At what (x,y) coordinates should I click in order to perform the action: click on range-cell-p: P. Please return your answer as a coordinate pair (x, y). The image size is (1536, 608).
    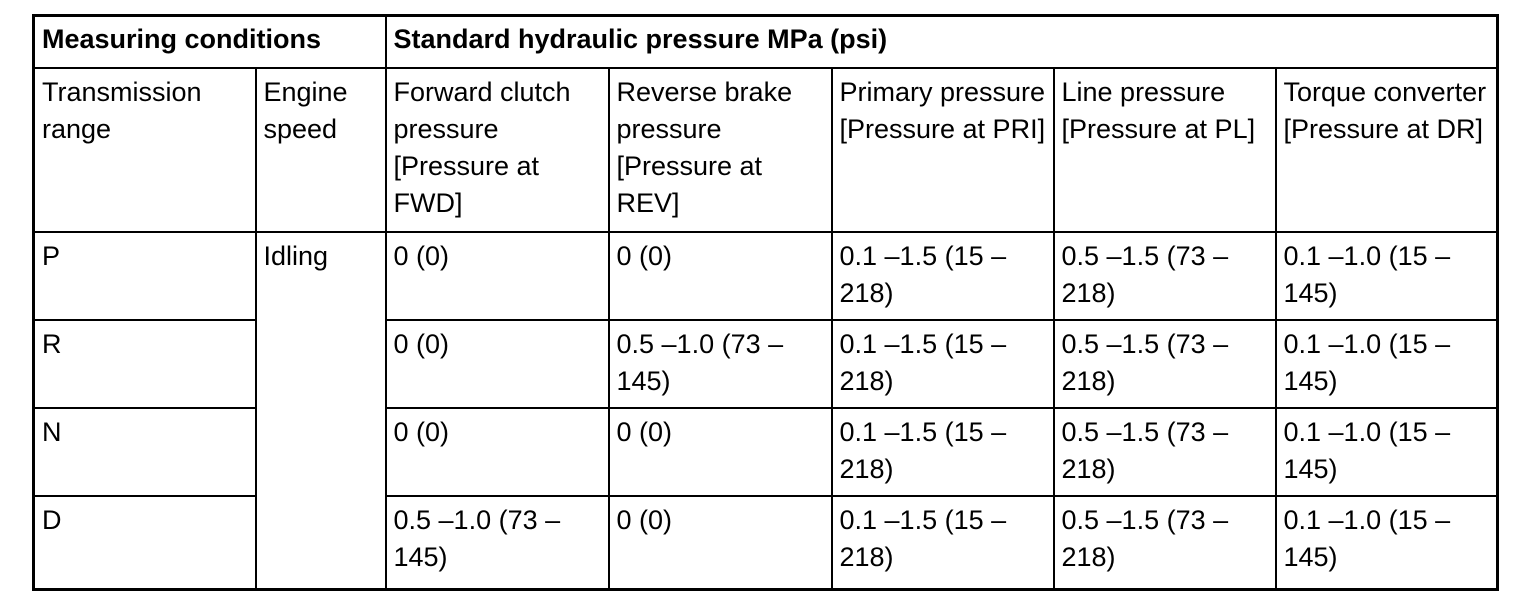
    Looking at the image, I should click on (144, 275).